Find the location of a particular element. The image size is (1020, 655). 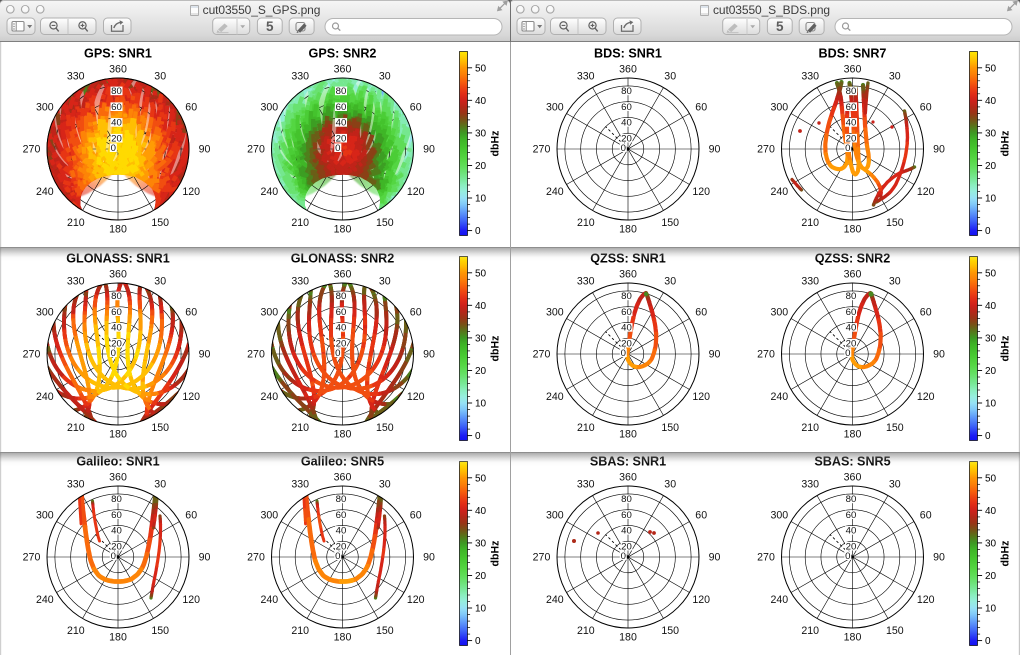

svg-text: BDS: SNR1 is located at coordinates (628, 54).